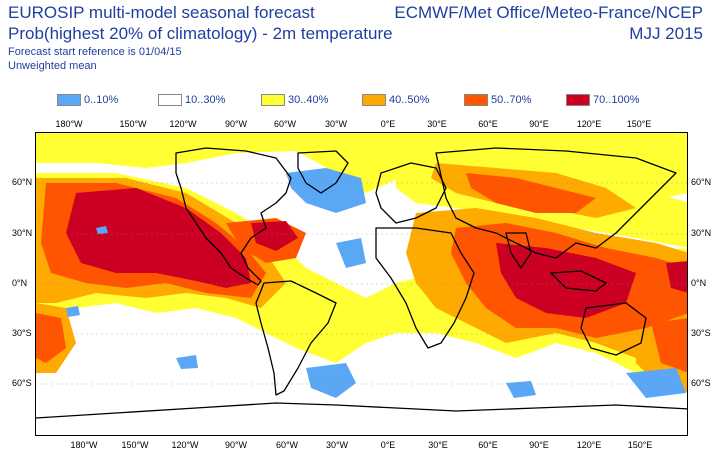  Describe the element at coordinates (518, 250) in the screenshot. I see `coastline-india` at that location.